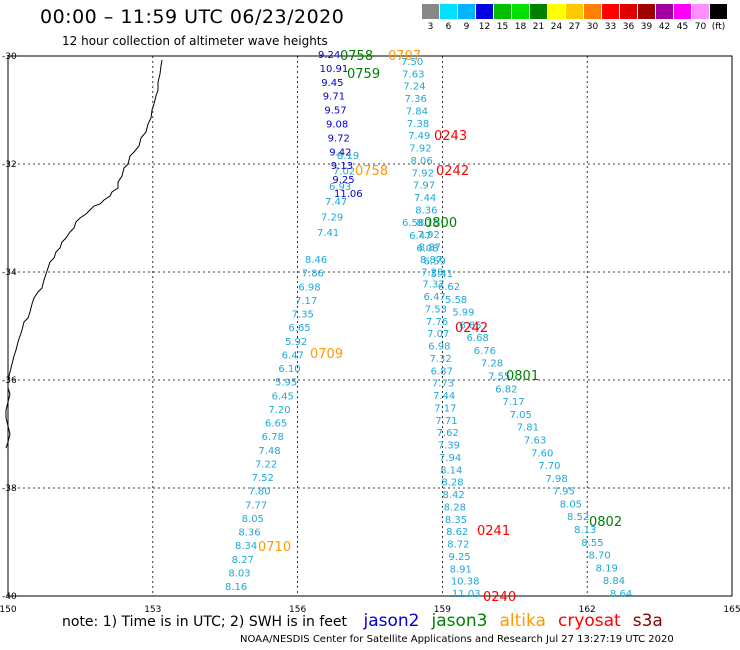  What do you see at coordinates (439, 347) in the screenshot?
I see `wave-height-value: 6.98` at bounding box center [439, 347].